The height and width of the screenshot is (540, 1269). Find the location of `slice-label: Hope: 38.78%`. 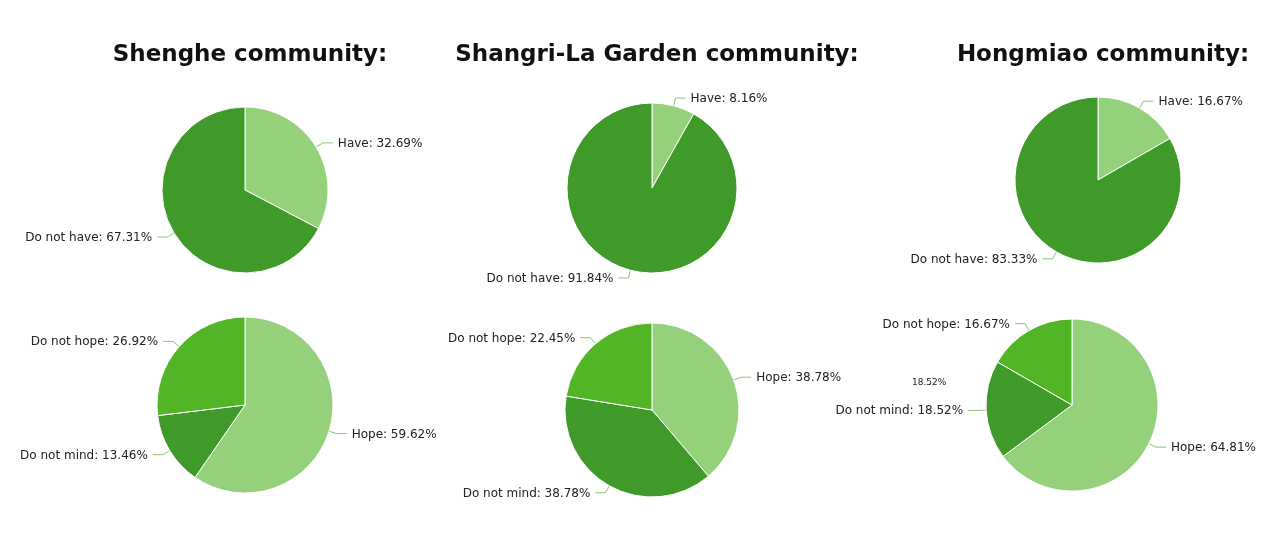

slice-label: Hope: 38.78% is located at coordinates (799, 377).